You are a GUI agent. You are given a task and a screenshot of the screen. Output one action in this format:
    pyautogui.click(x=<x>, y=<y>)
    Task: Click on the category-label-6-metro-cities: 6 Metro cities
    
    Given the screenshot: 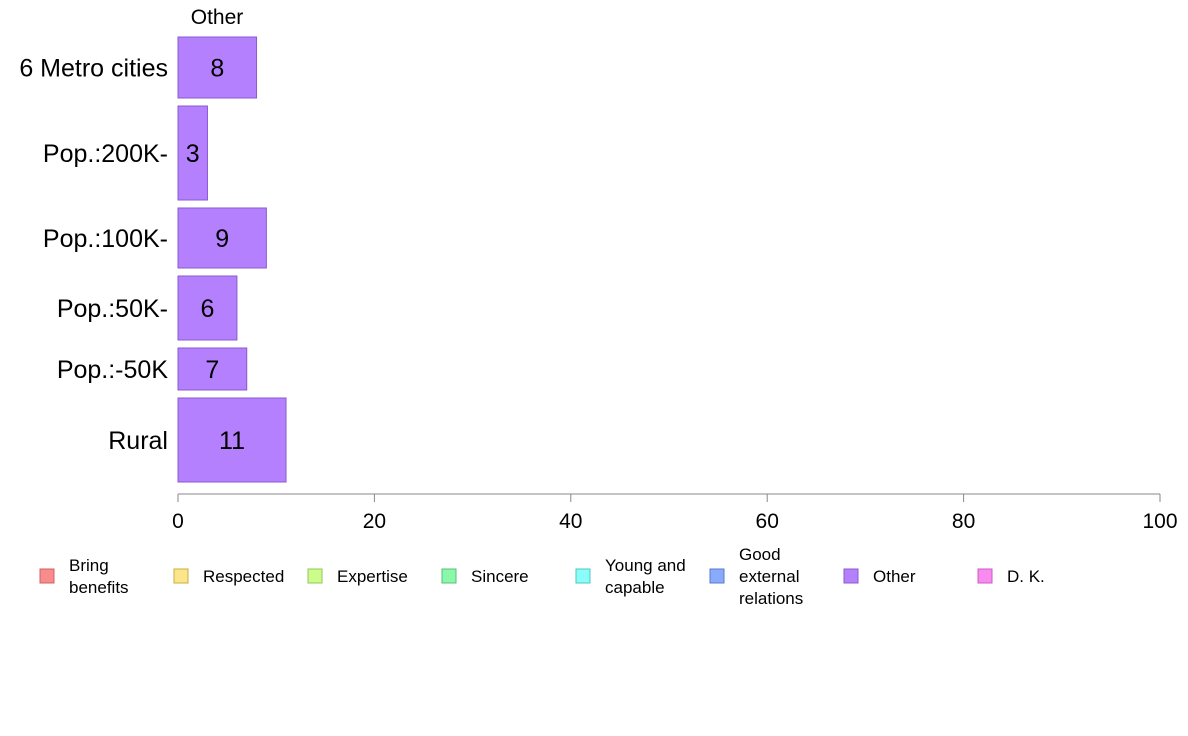 What is the action you would take?
    pyautogui.click(x=93, y=69)
    